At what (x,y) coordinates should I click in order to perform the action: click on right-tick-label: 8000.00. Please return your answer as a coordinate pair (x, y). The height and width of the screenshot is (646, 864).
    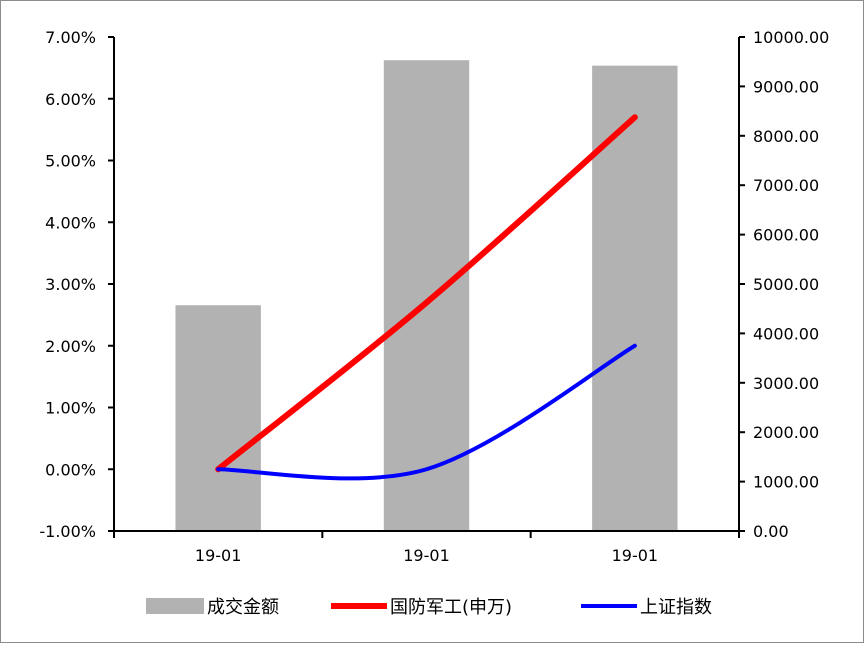
    Looking at the image, I should click on (786, 136).